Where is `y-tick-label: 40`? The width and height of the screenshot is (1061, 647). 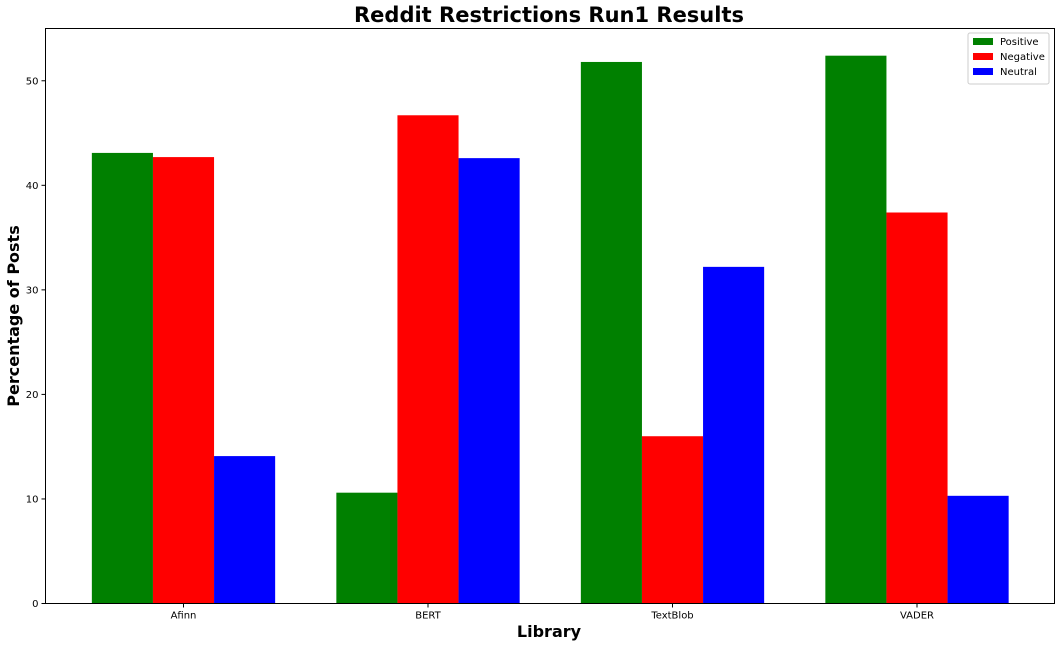
y-tick-label: 40 is located at coordinates (32, 186).